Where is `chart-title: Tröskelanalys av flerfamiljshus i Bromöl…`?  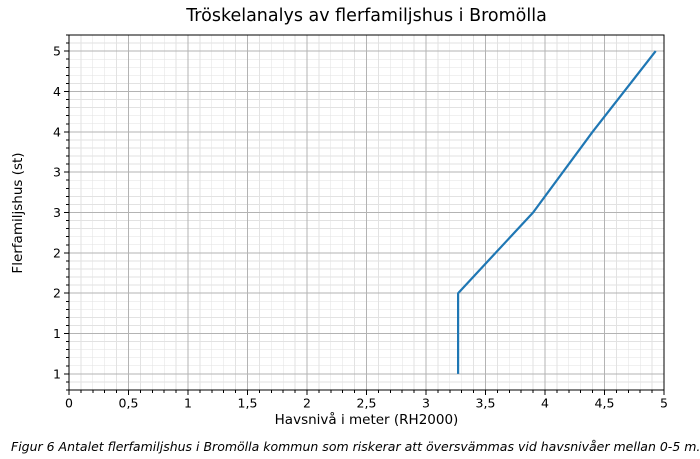
chart-title: Tröskelanalys av flerfamiljshus i Bromöl… is located at coordinates (366, 16).